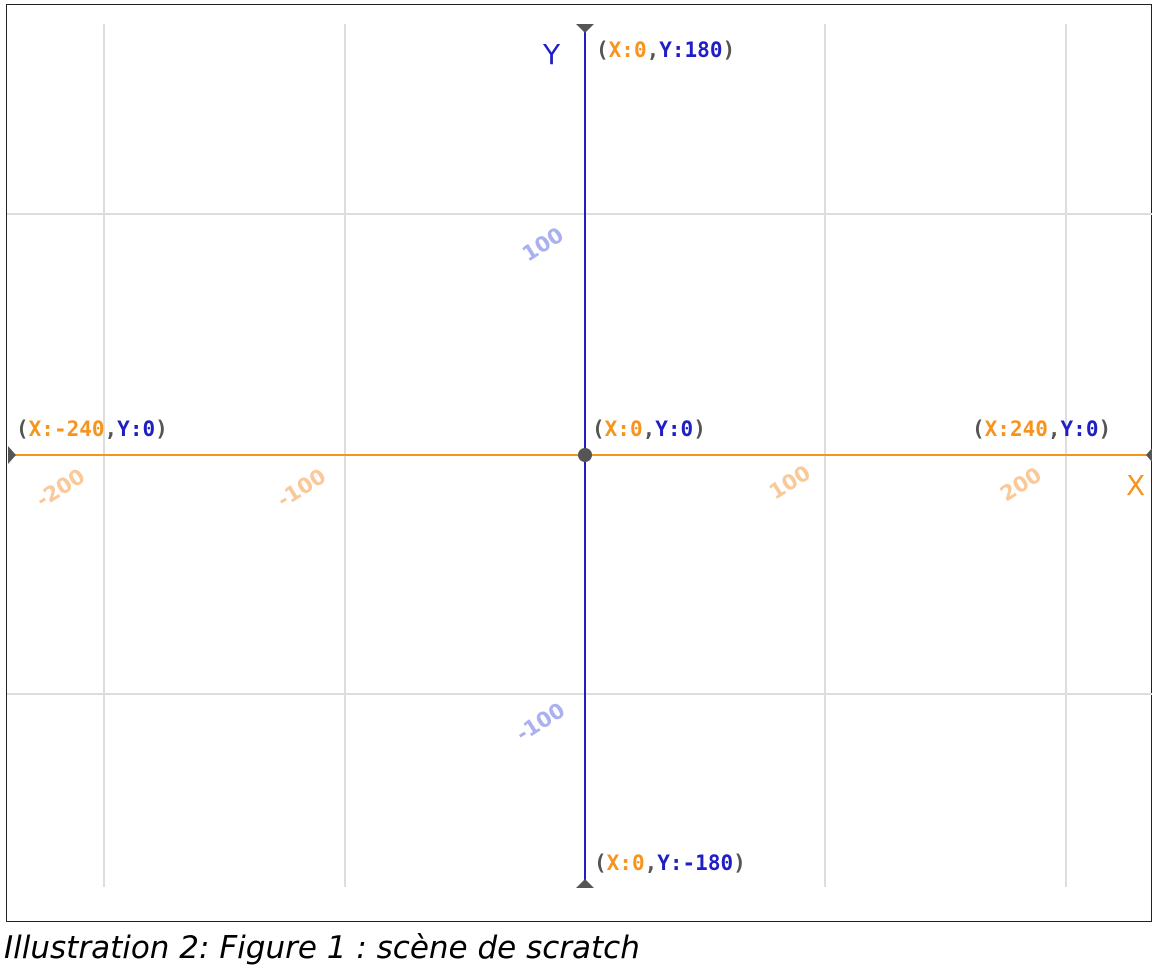 The image size is (1154, 974). Describe the element at coordinates (585, 28) in the screenshot. I see `y-axis-top-arrow` at that location.